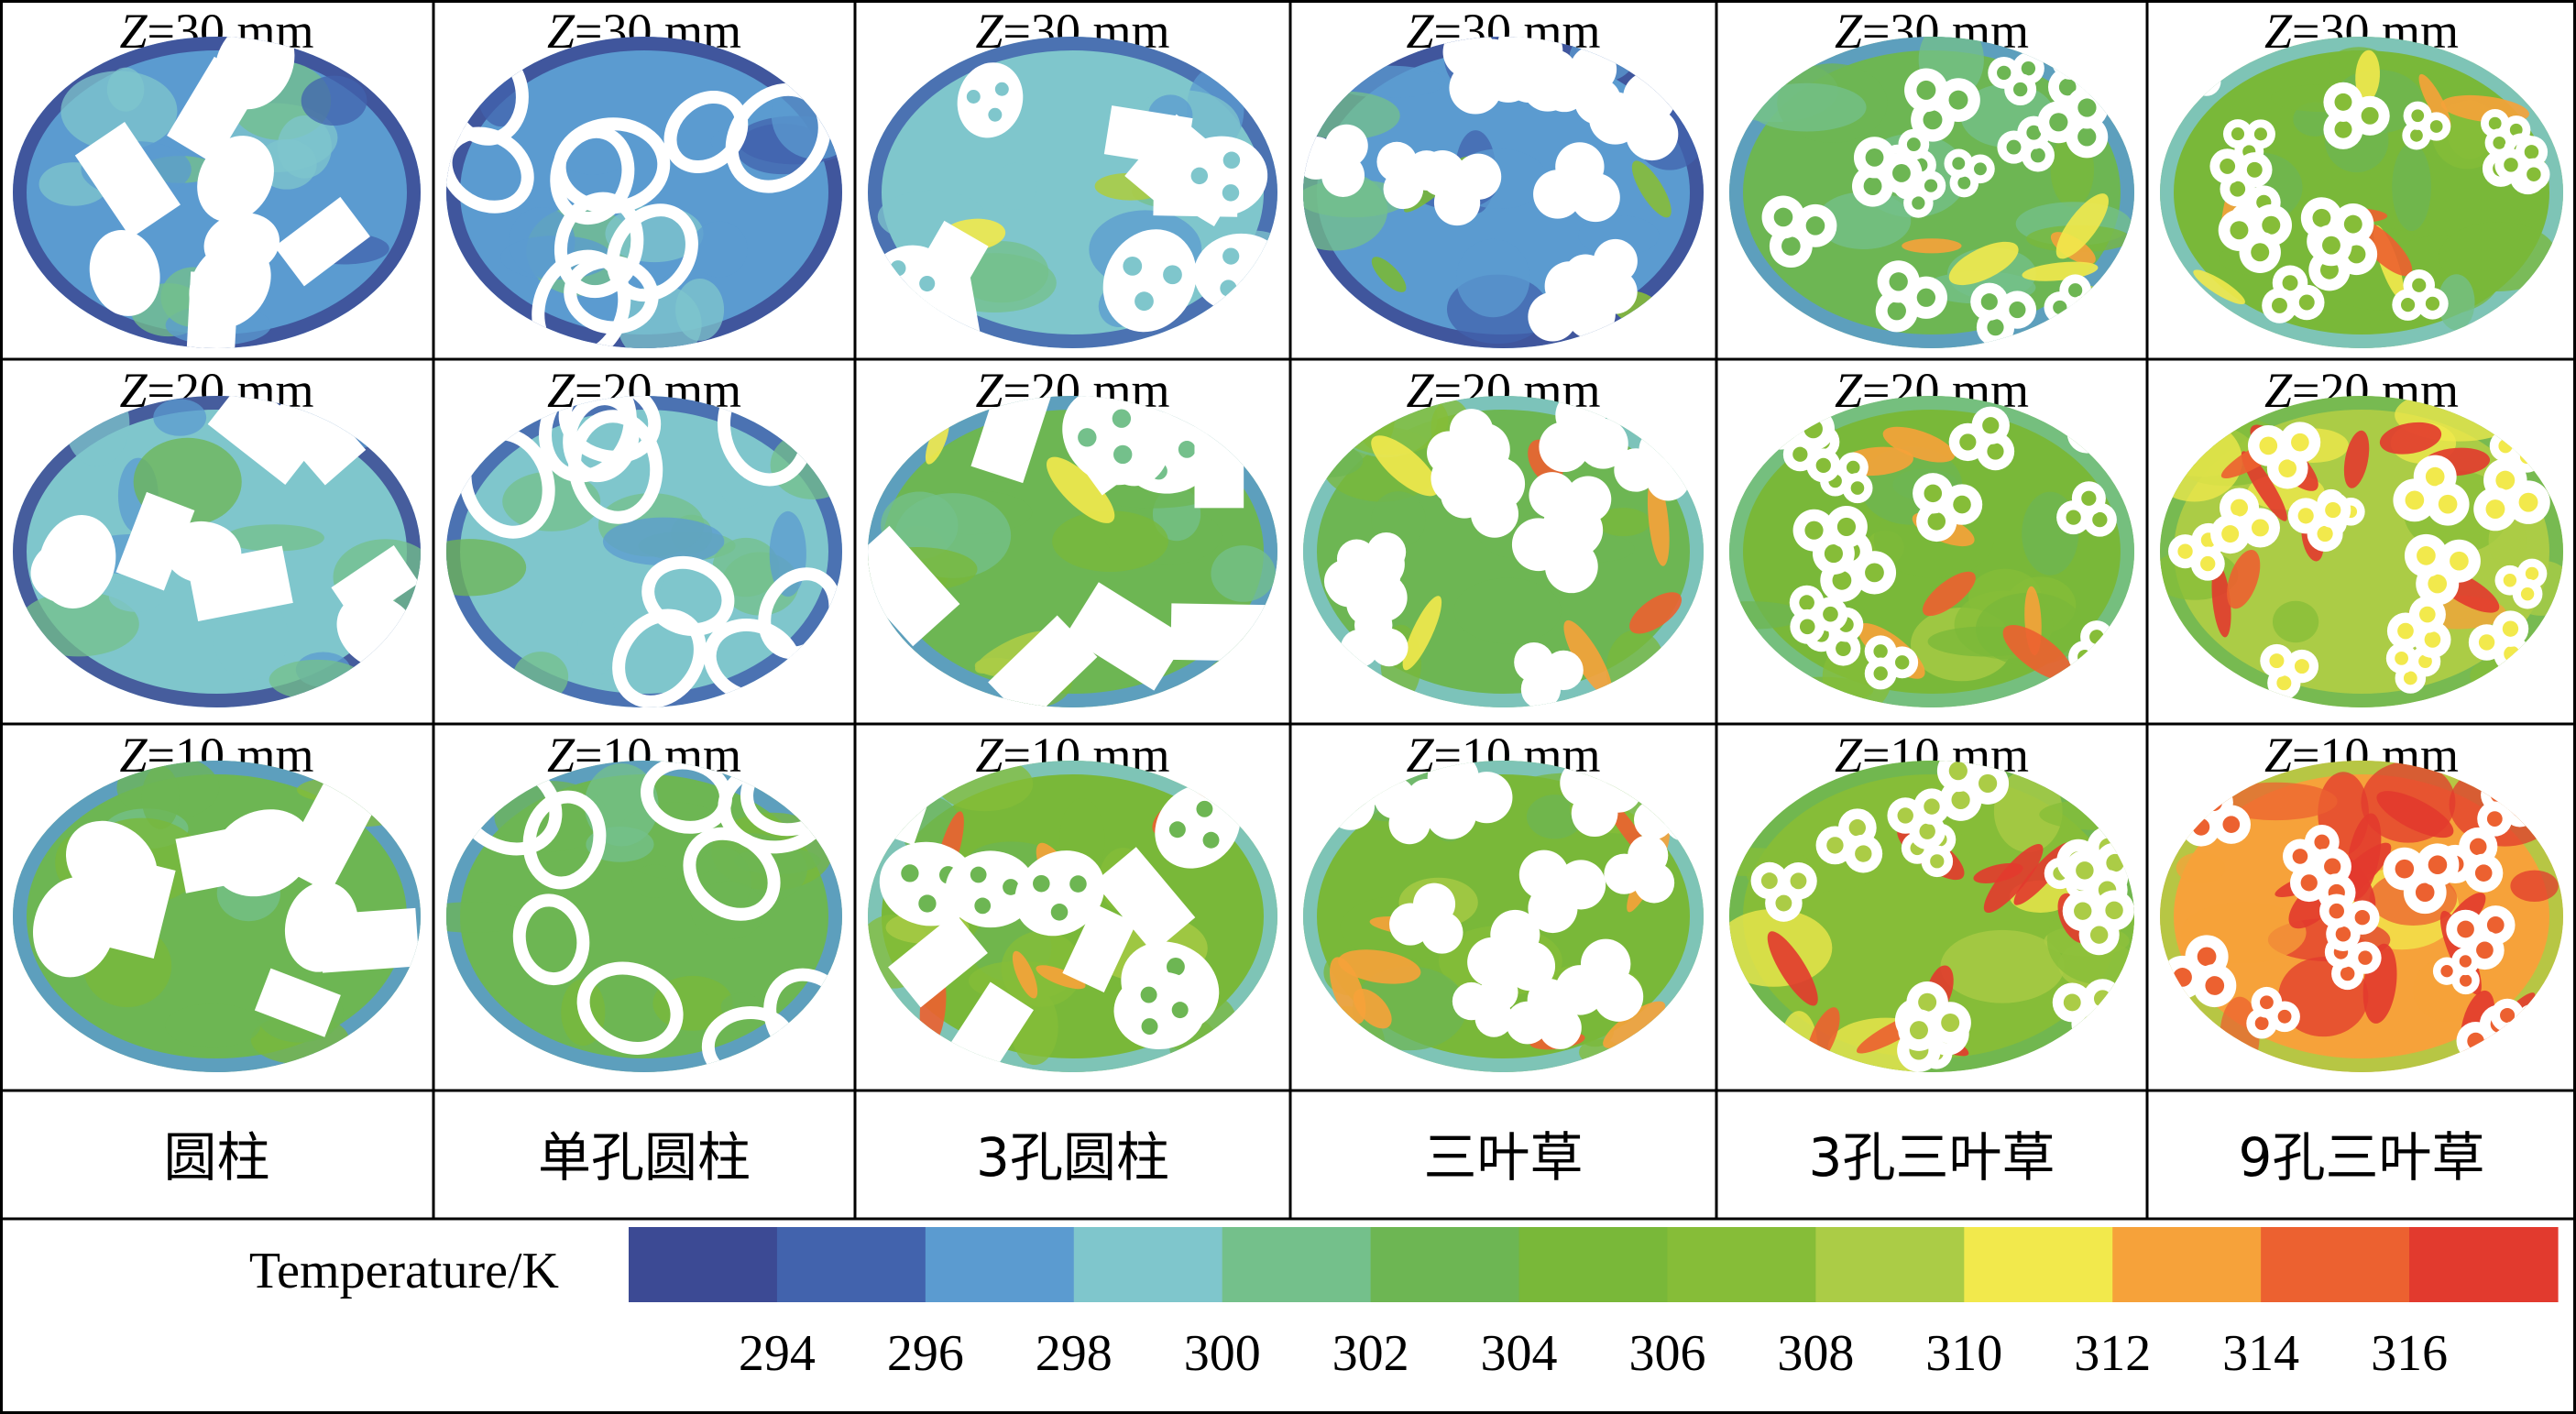  I want to click on category-label: 9孔三叶草, so click(2362, 1157).